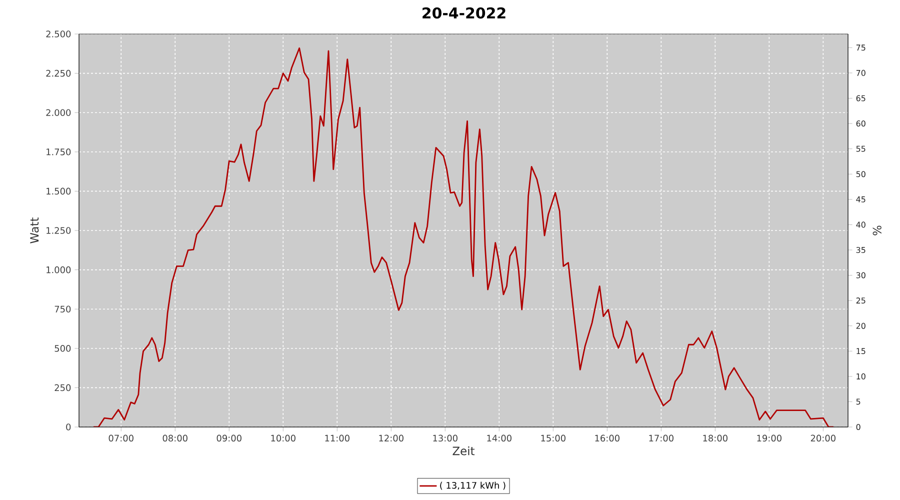 The width and height of the screenshot is (900, 500). What do you see at coordinates (283, 438) in the screenshot?
I see `x-tick-label: 10:00` at bounding box center [283, 438].